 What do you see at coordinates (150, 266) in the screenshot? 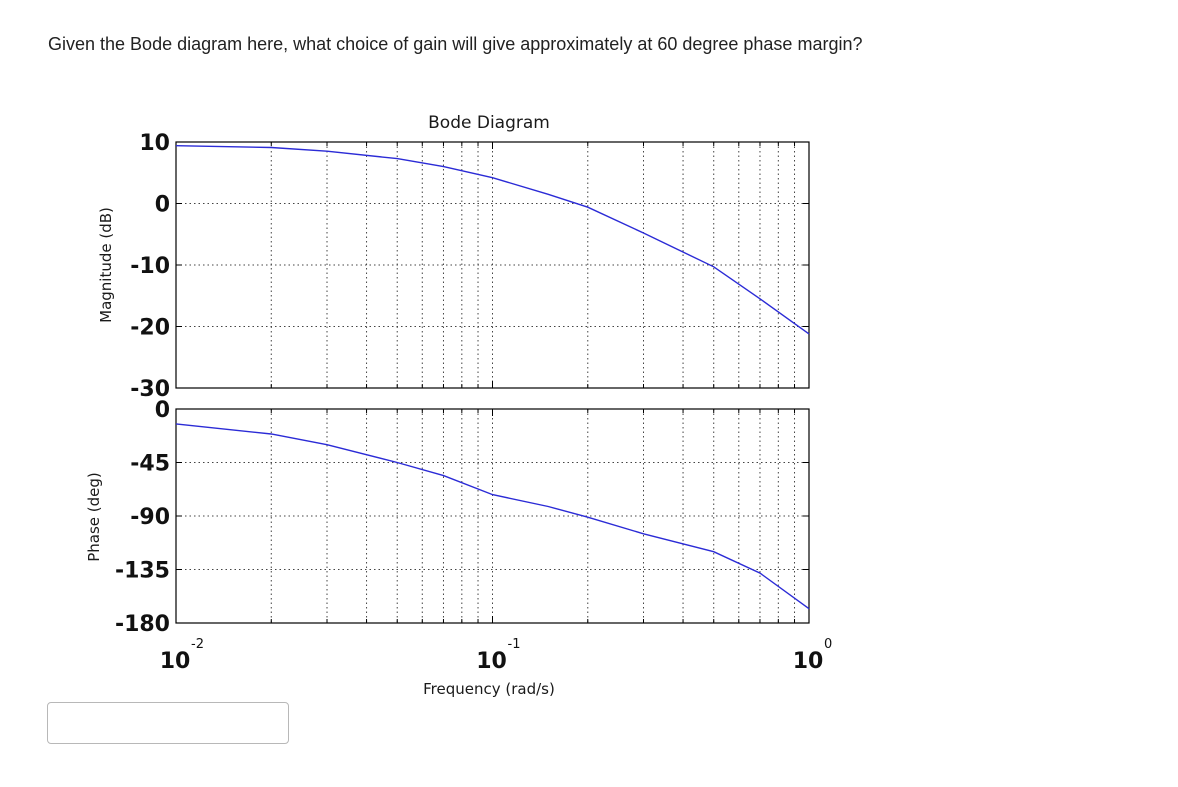
I see `magnitude-y-tick-label: -10` at bounding box center [150, 266].